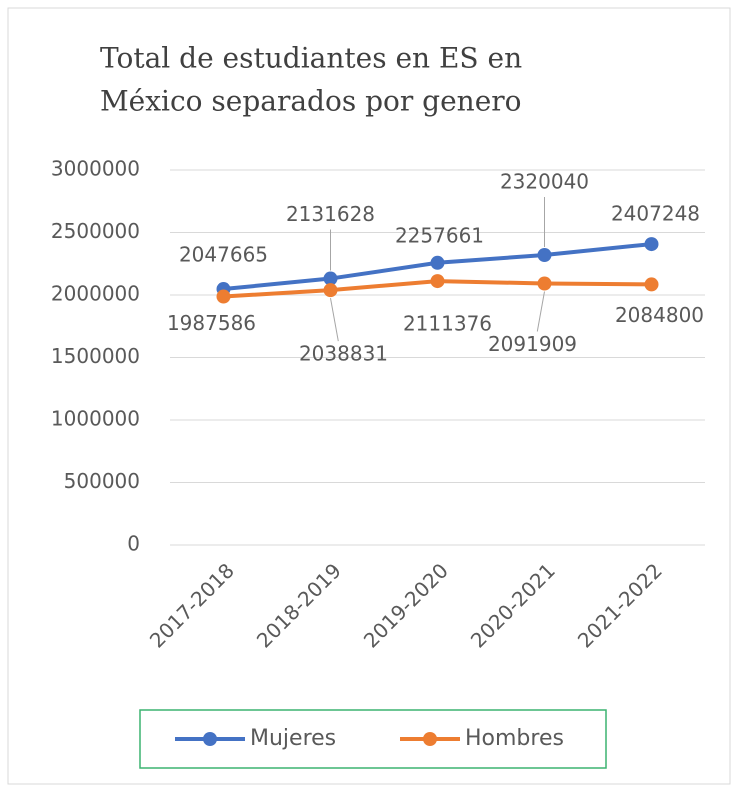 The image size is (731, 785). Describe the element at coordinates (293, 738) in the screenshot. I see `legend-label: Mujeres` at that location.